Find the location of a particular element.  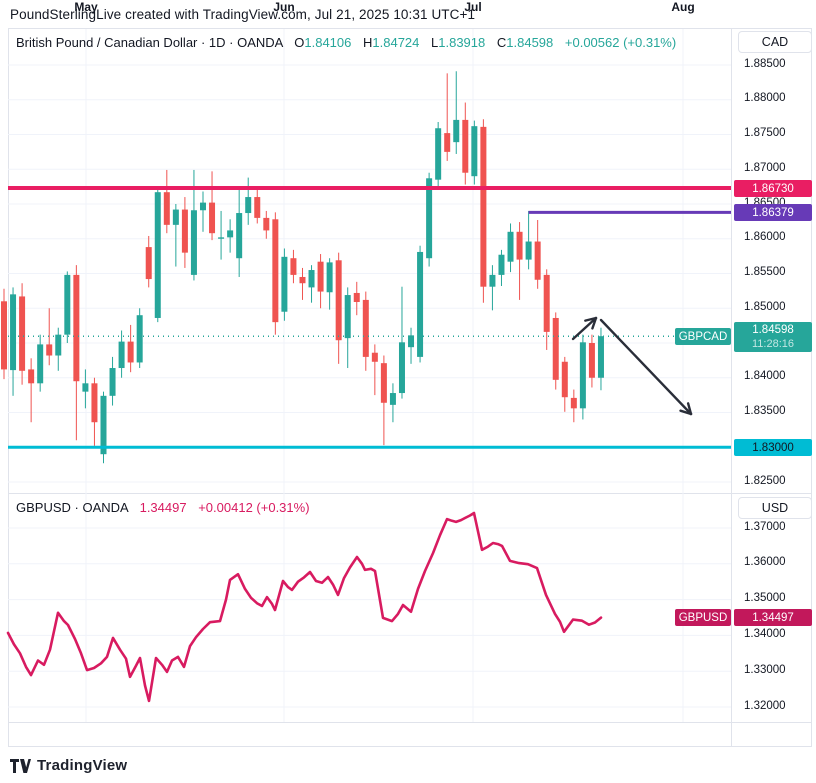

price-tick-label: 1.85500 is located at coordinates (765, 272).